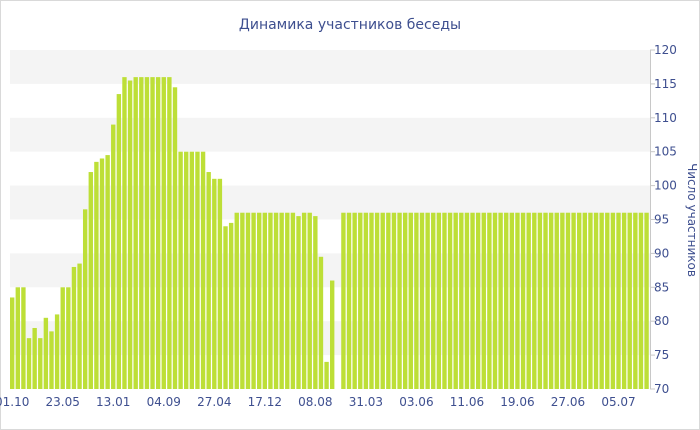 This screenshot has width=700, height=430. Describe the element at coordinates (517, 402) in the screenshot. I see `x-tick-label: 19.06` at that location.